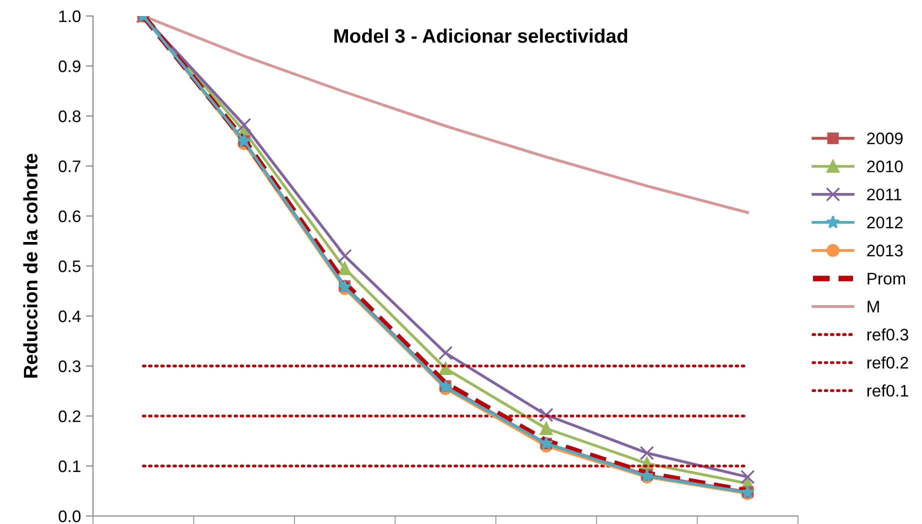 The height and width of the screenshot is (524, 922). Describe the element at coordinates (69, 66) in the screenshot. I see `y-tick-label: 0.9` at that location.